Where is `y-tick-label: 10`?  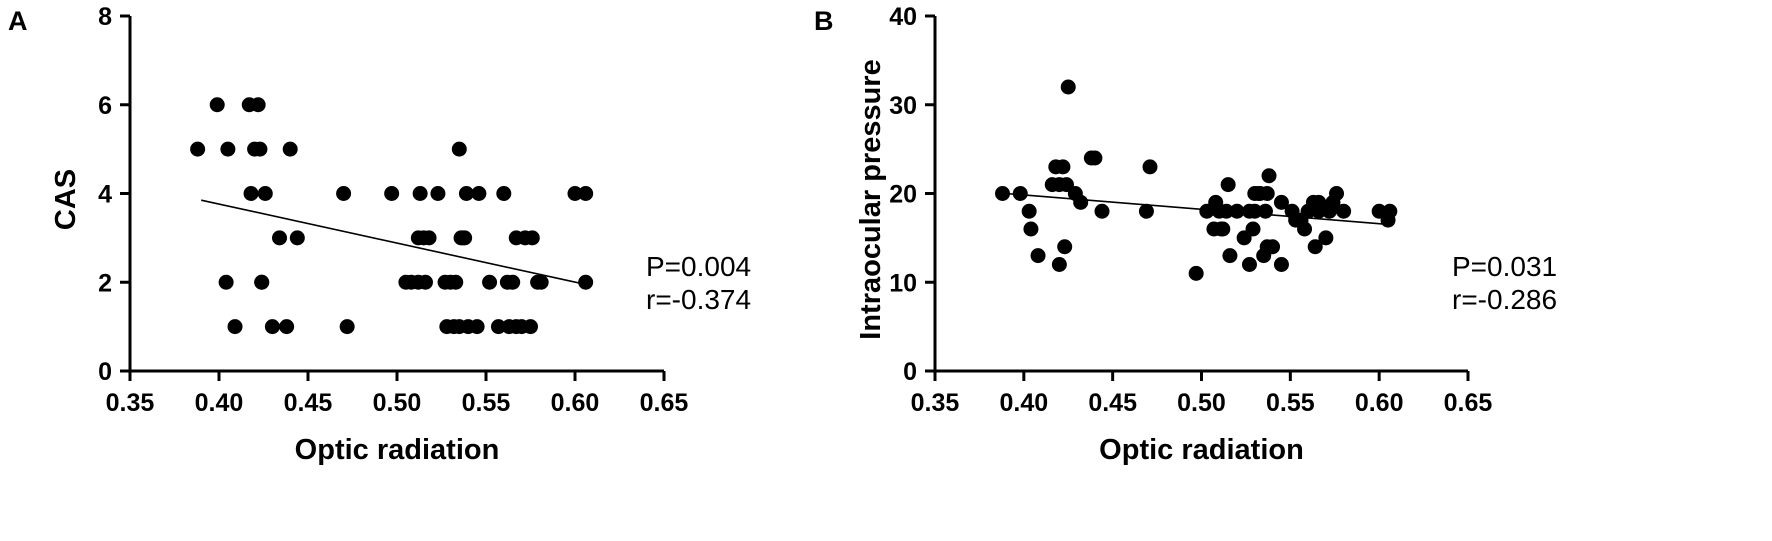
y-tick-label: 10 is located at coordinates (903, 283).